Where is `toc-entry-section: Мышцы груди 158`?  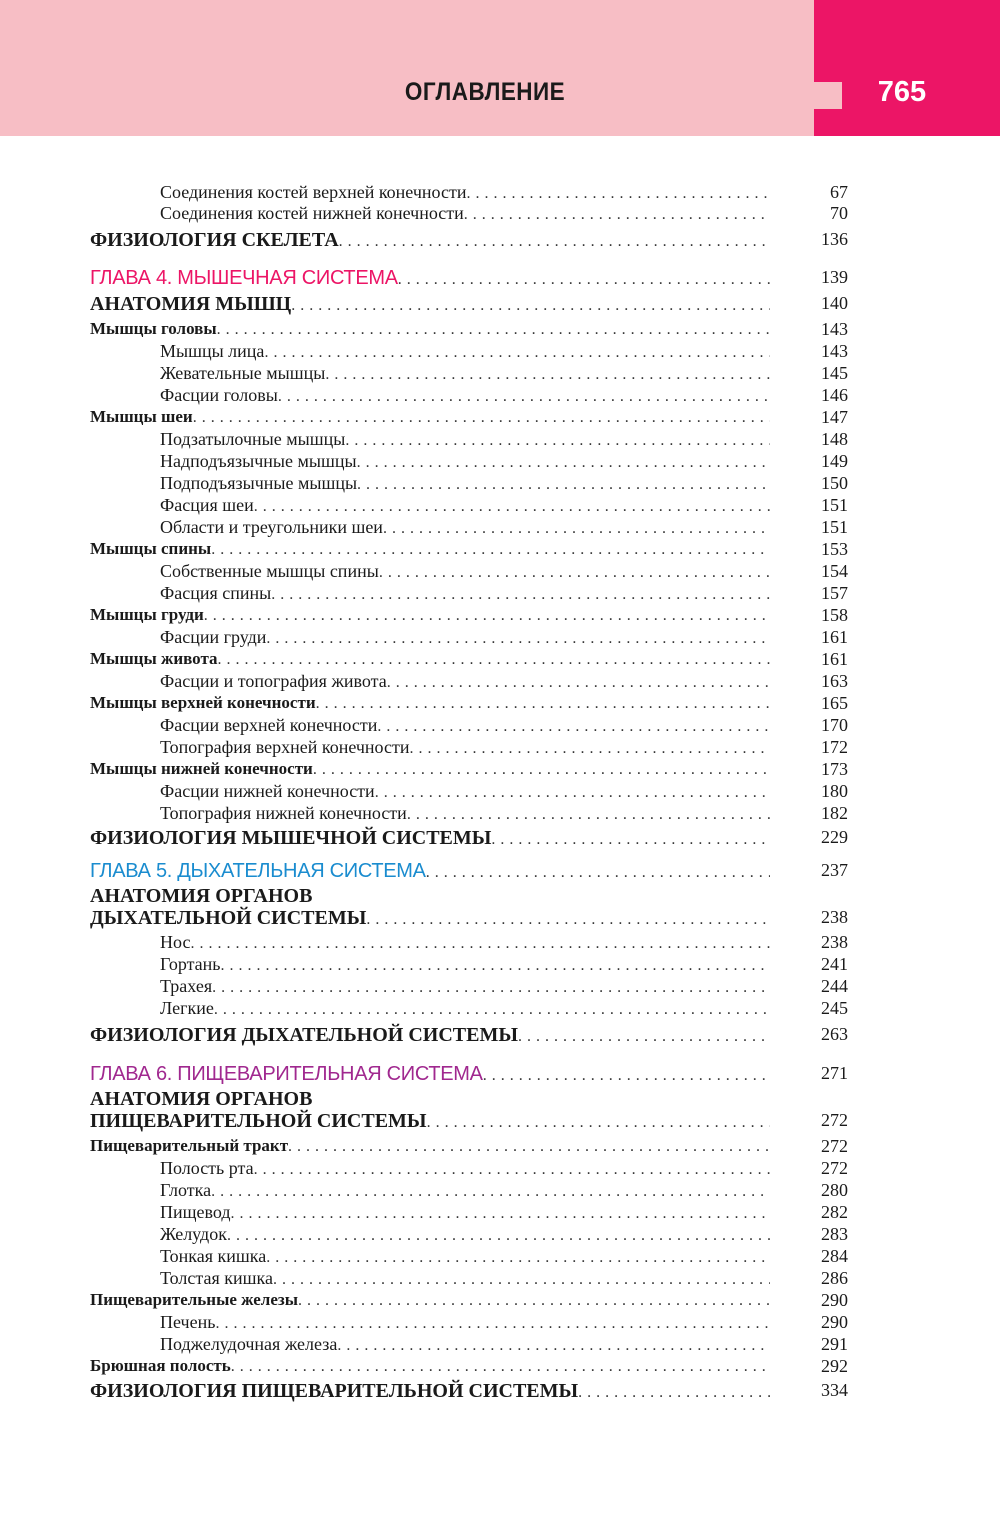 toc-entry-section: Мышцы груди 158 is located at coordinates (469, 617).